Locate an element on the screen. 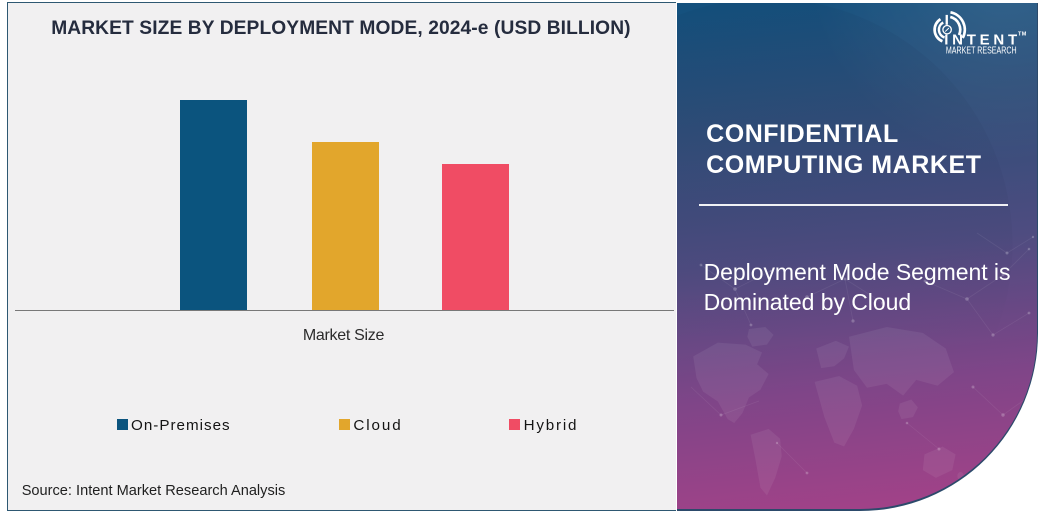 This screenshot has width=1043, height=513. svg-text: INTENT is located at coordinates (980, 40).